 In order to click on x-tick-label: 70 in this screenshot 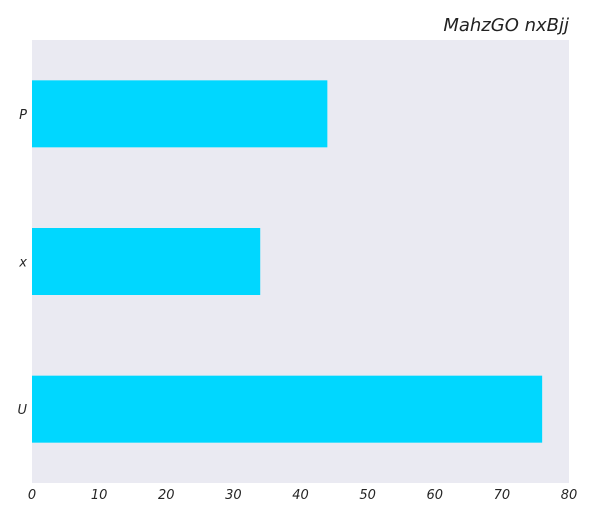, I will do `click(502, 495)`.